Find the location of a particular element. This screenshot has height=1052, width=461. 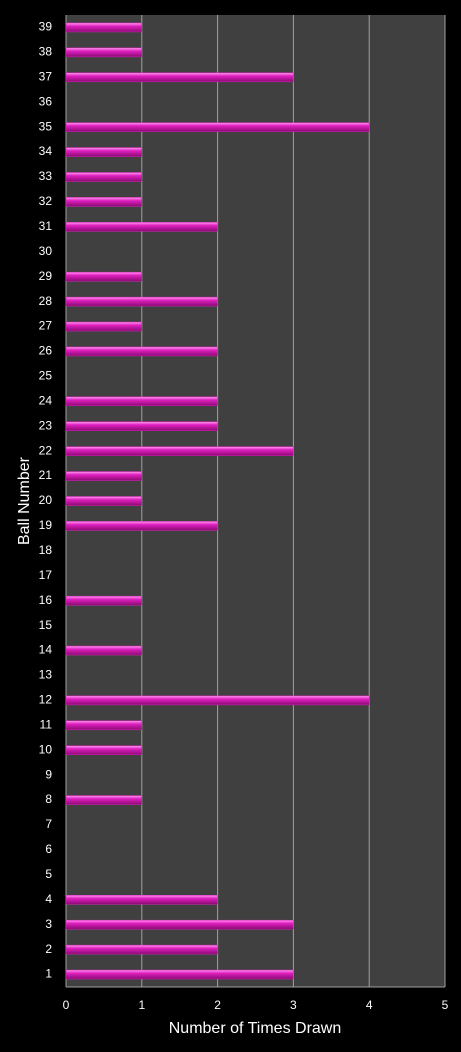

y-tick-label: 18 is located at coordinates (46, 550).